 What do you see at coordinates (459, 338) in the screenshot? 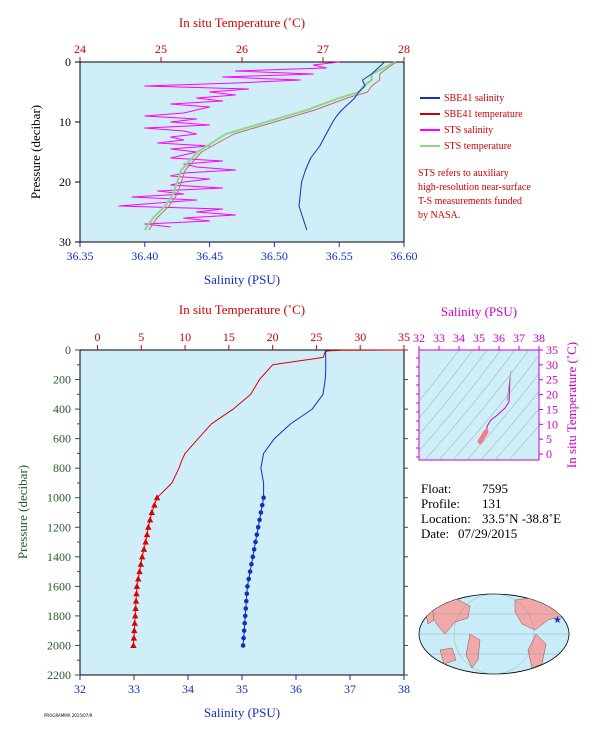
I see `ts-sal-tick-label: 34` at bounding box center [459, 338].